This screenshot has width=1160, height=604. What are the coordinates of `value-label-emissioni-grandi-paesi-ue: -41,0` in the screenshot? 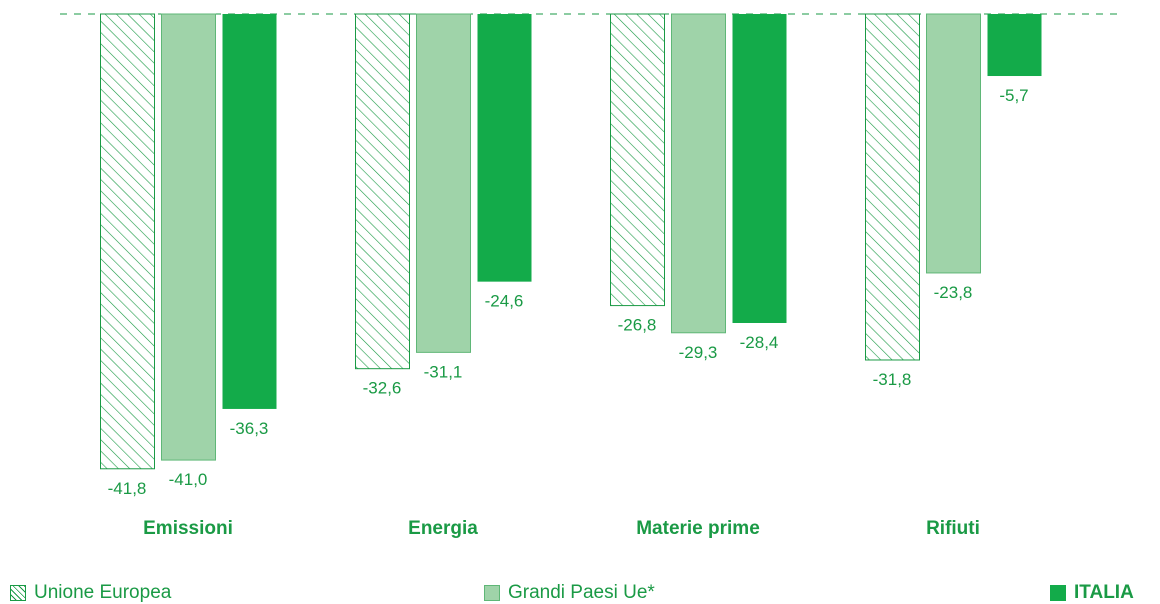 It's located at (188, 479).